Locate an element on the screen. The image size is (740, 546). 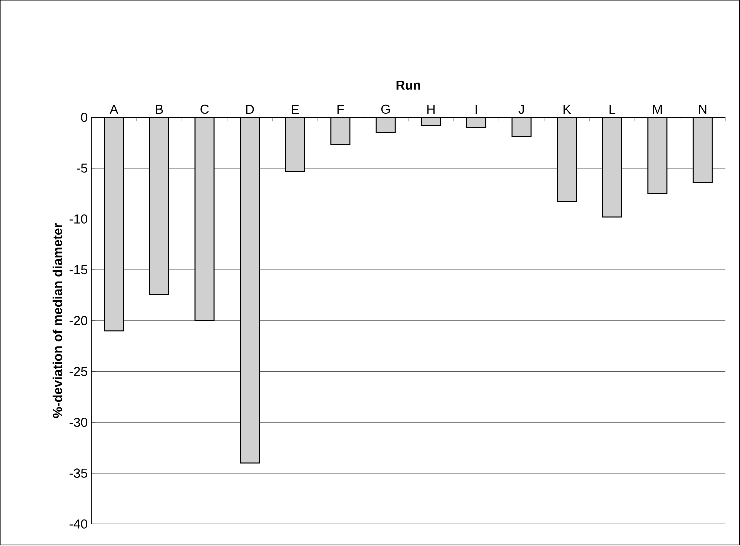
x-tick-label: C is located at coordinates (204, 109).